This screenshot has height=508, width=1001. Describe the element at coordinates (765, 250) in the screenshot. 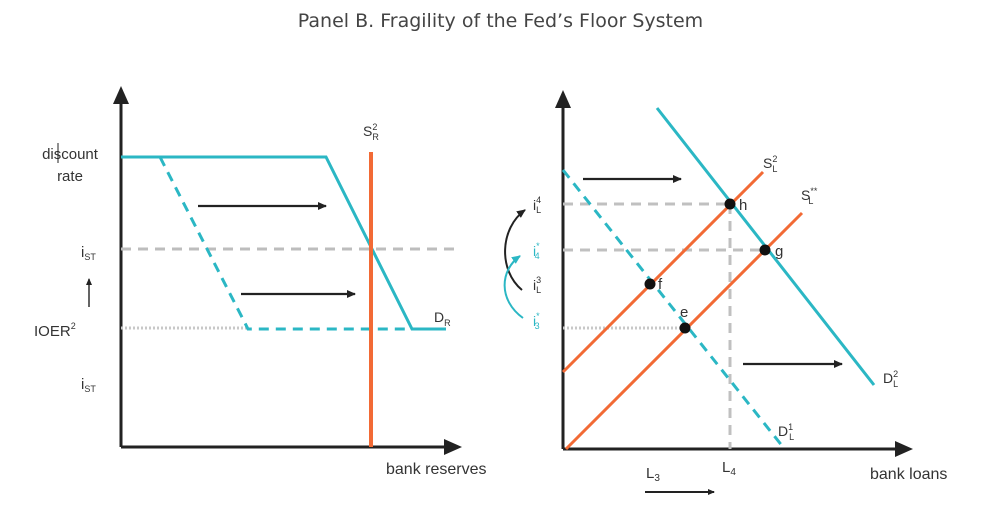

I see `point-g` at that location.